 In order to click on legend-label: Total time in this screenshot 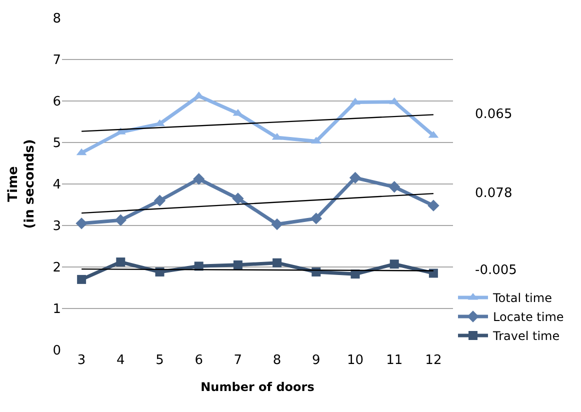, I will do `click(522, 298)`.